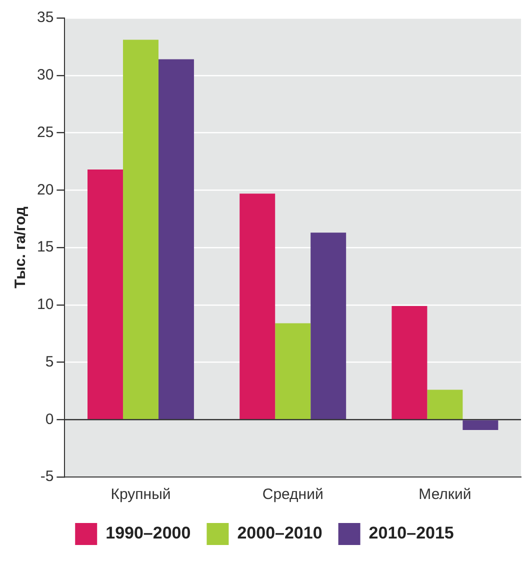  What do you see at coordinates (293, 495) in the screenshot?
I see `x-tick-label: Средний` at bounding box center [293, 495].